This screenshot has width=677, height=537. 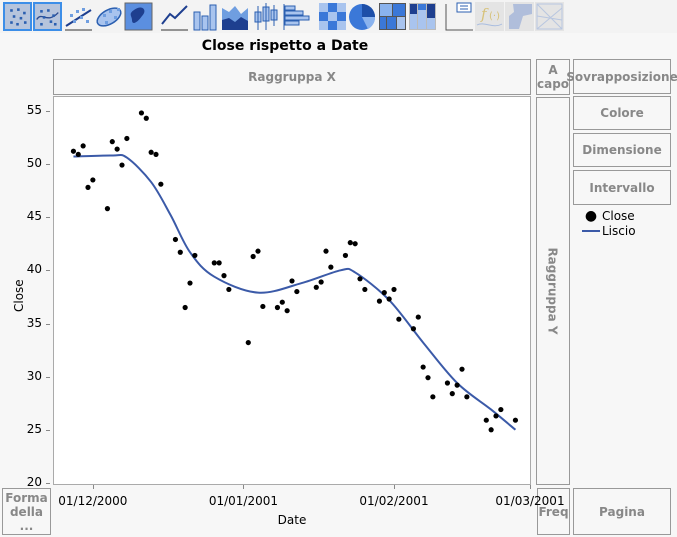 I want to click on pie-button, so click(x=362, y=16).